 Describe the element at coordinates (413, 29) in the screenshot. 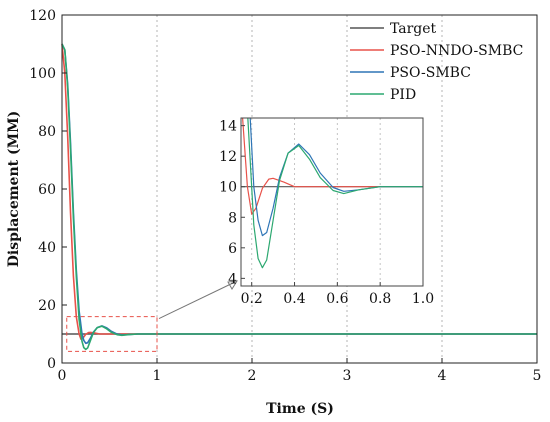

I see `legend-label: Target` at that location.